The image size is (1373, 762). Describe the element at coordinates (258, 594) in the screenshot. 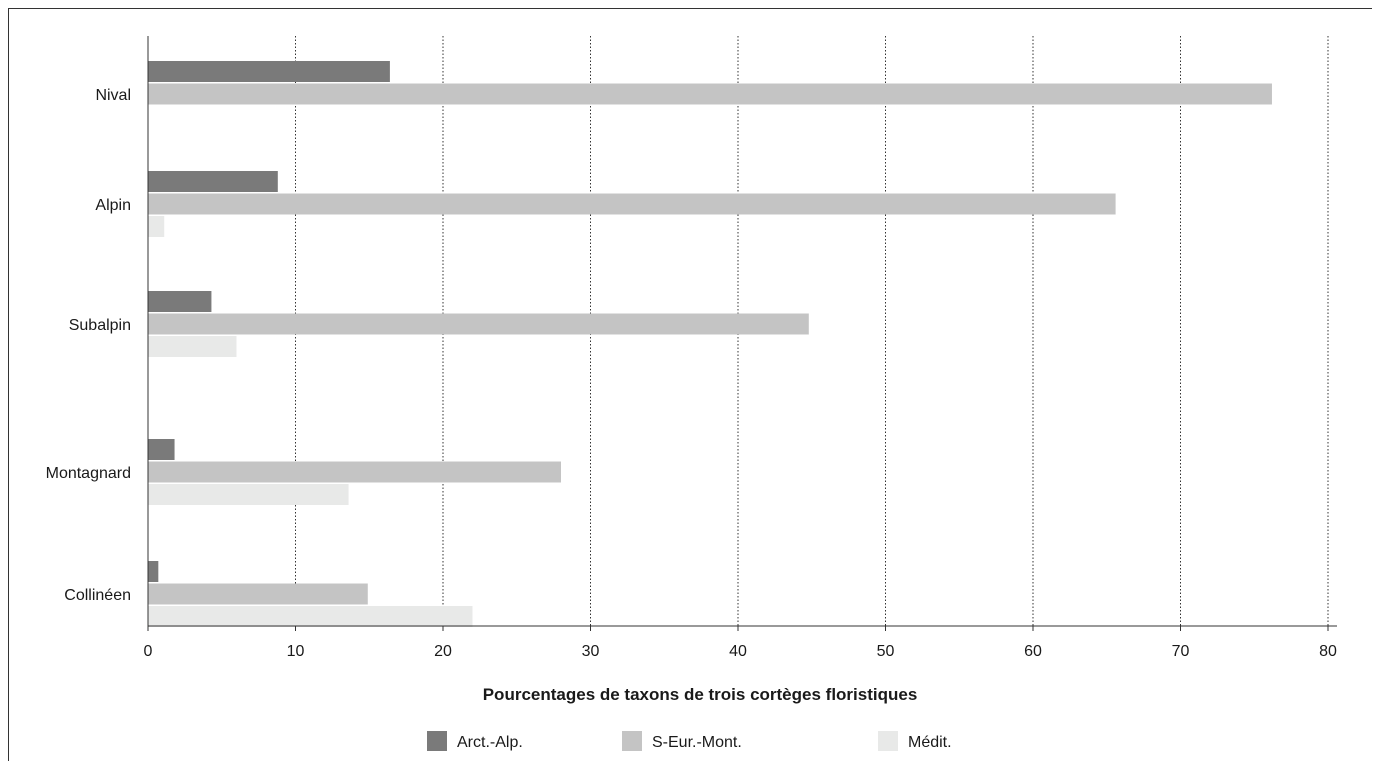

I see `bar-collinéen-series-2` at that location.